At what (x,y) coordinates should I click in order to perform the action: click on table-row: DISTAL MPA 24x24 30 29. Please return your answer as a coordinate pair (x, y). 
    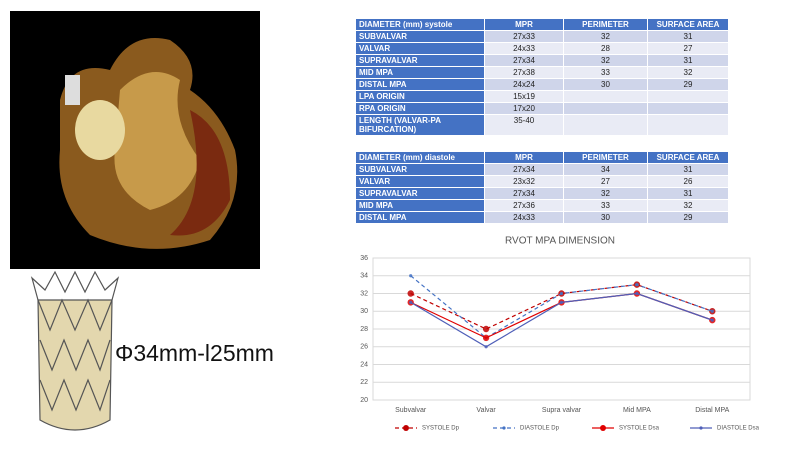
    Looking at the image, I should click on (542, 84).